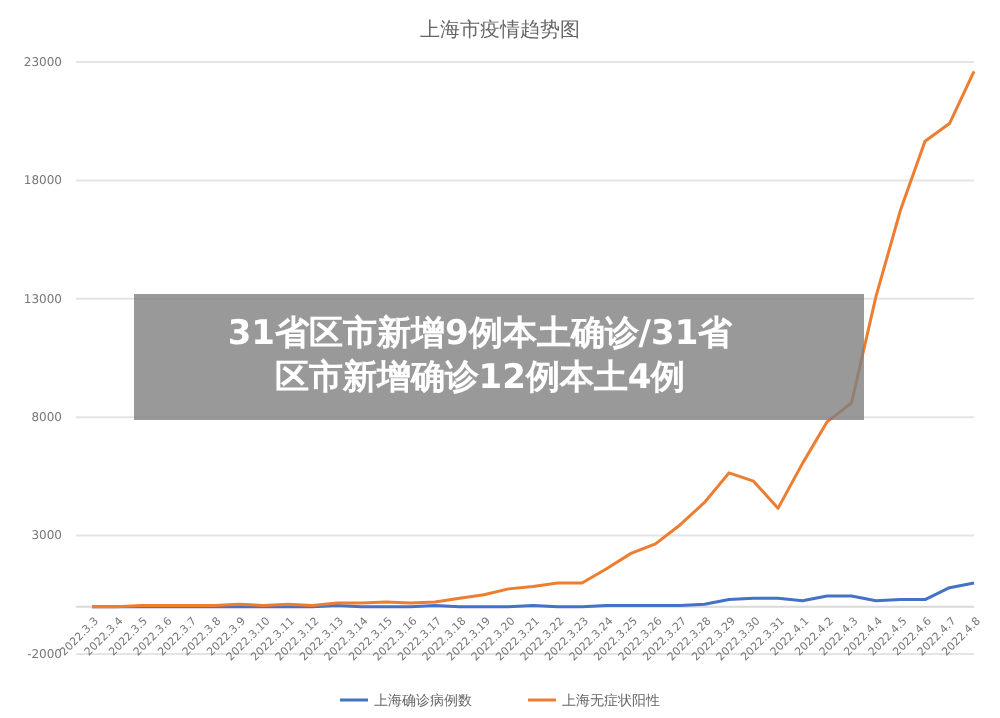 The width and height of the screenshot is (1000, 718). What do you see at coordinates (500, 30) in the screenshot?
I see `chart-title: 上海市疫情趋势图` at bounding box center [500, 30].